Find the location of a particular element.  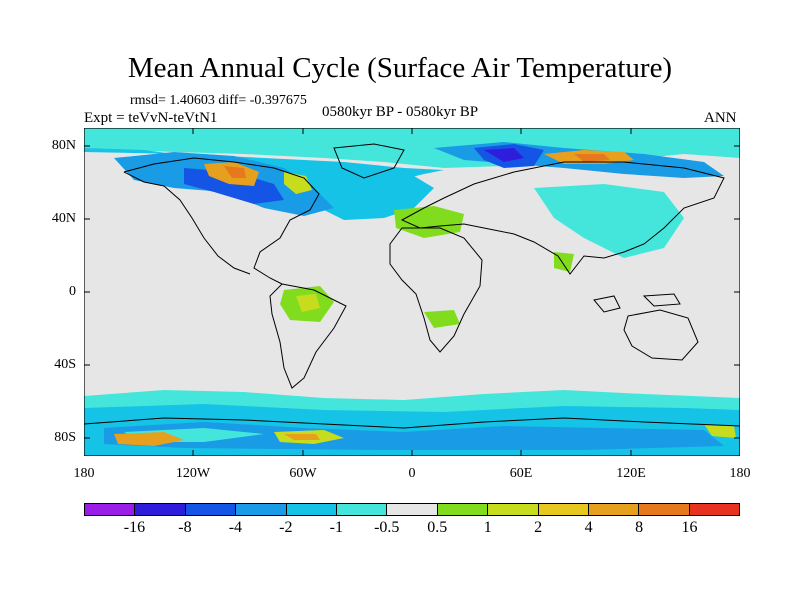

colorbar-label: 0.5 is located at coordinates (437, 527).